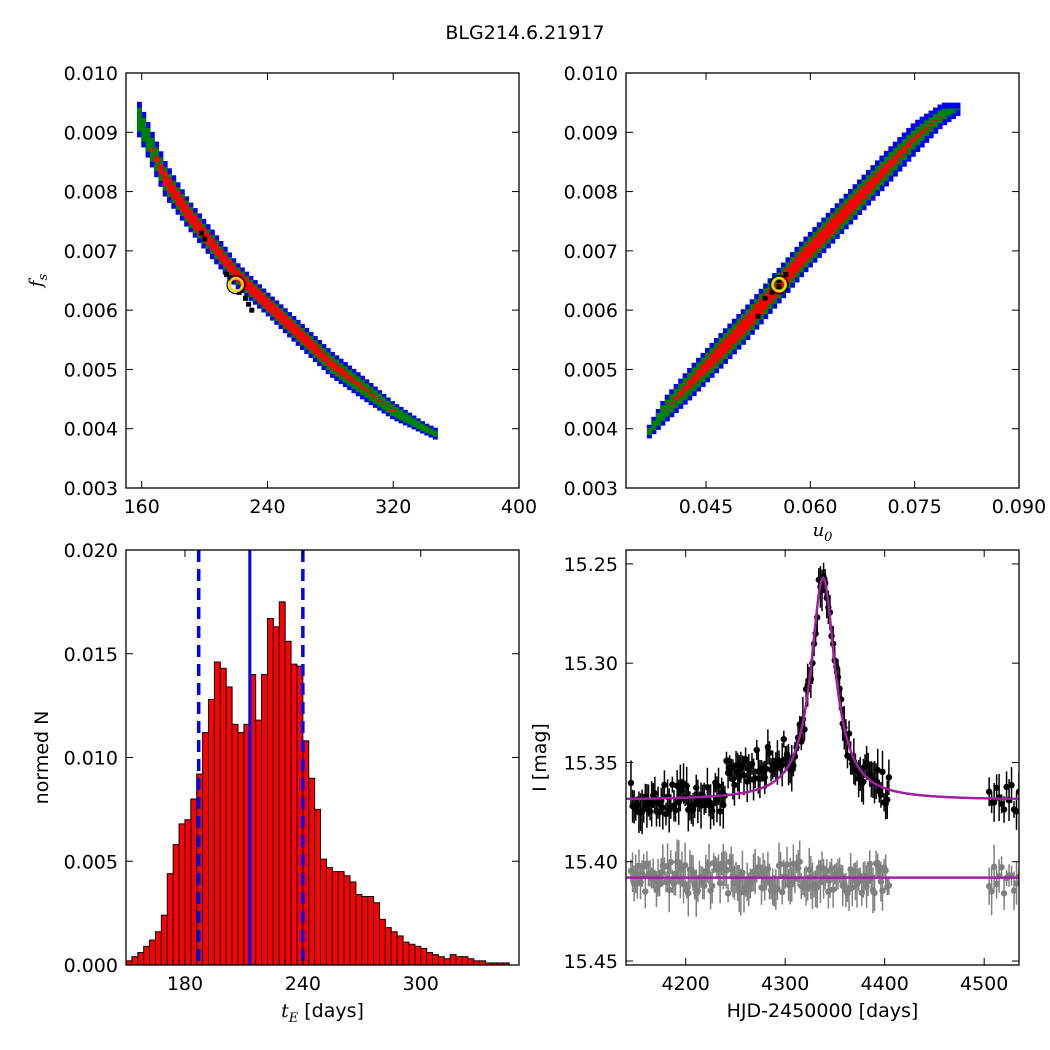  What do you see at coordinates (686, 984) in the screenshot?
I see `x-tick-label: 4200` at bounding box center [686, 984].